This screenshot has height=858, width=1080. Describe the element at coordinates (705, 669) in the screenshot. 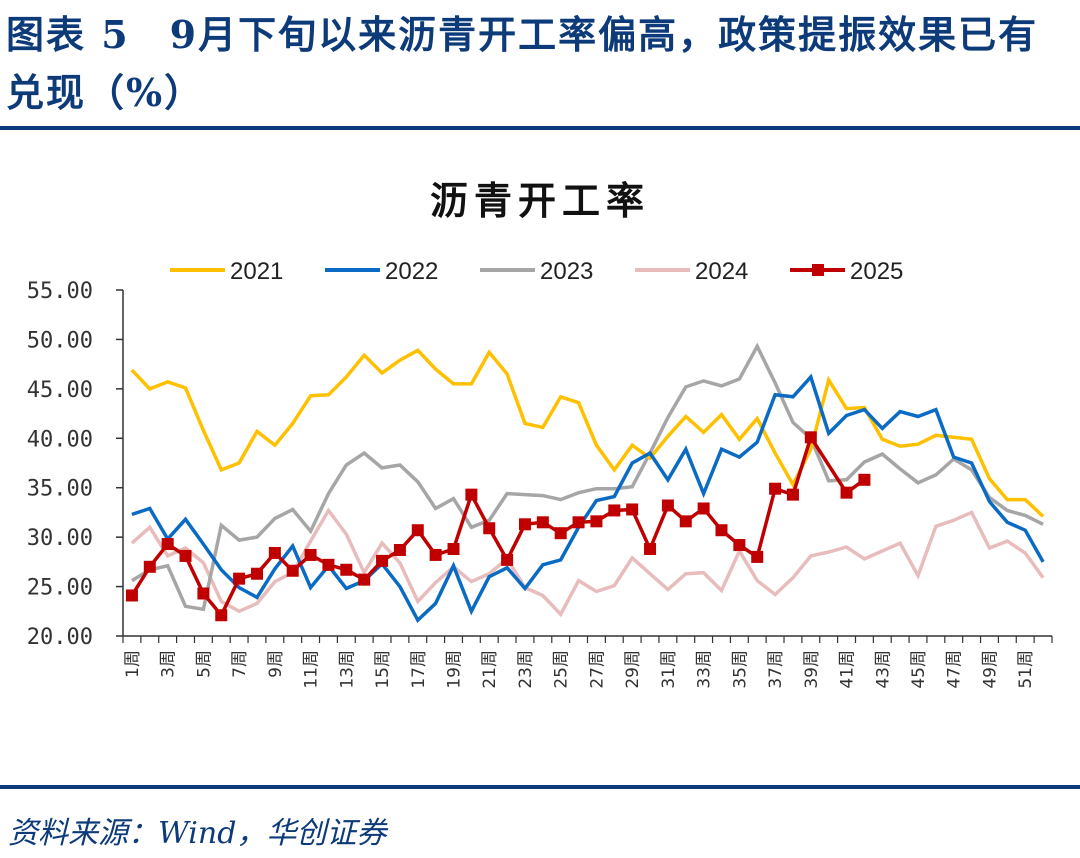

I see `x-tick-label: 33周` at that location.